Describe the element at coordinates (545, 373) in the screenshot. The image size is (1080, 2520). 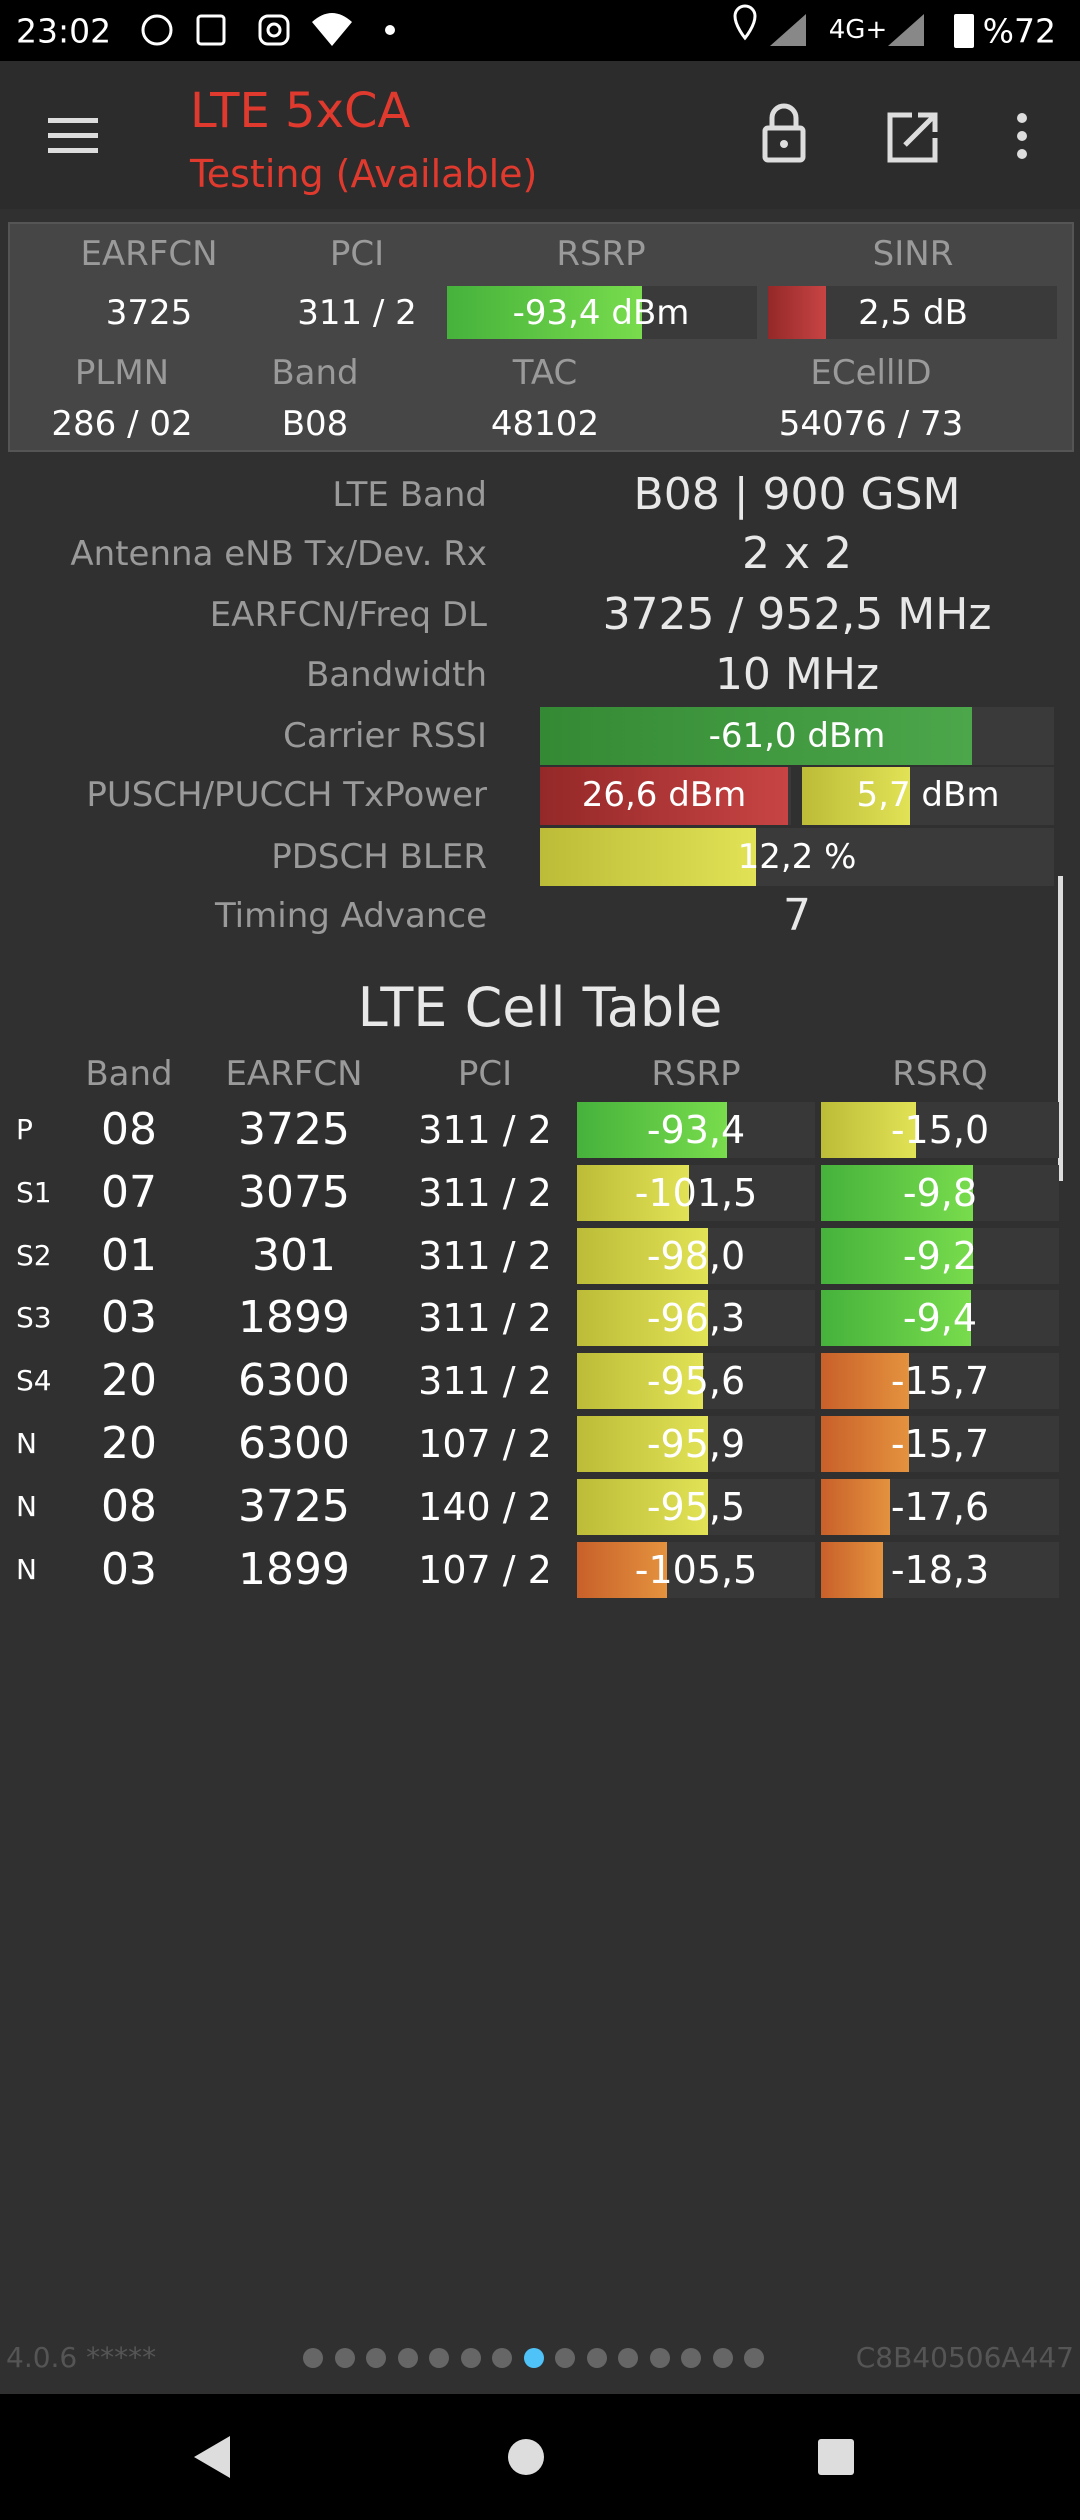
I see `summary-label: TAC` at that location.